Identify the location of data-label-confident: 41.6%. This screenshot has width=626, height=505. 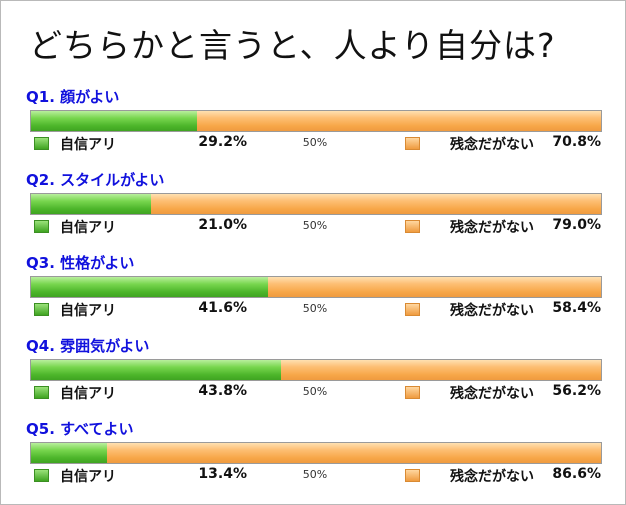
(222, 308).